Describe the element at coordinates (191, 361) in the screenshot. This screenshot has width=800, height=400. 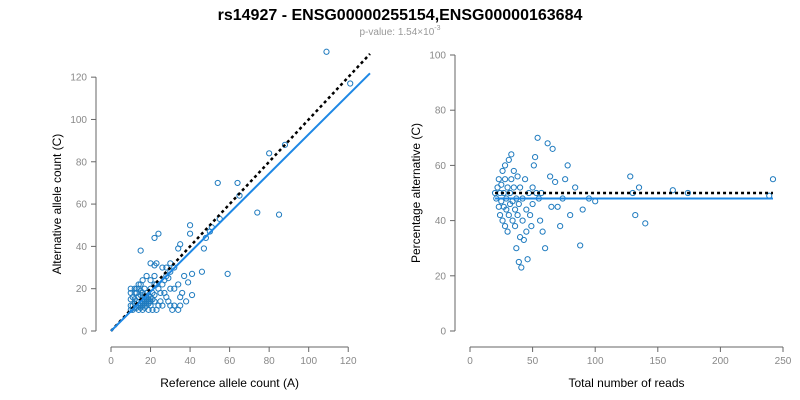
I see `left-x-tick-label: 40` at that location.